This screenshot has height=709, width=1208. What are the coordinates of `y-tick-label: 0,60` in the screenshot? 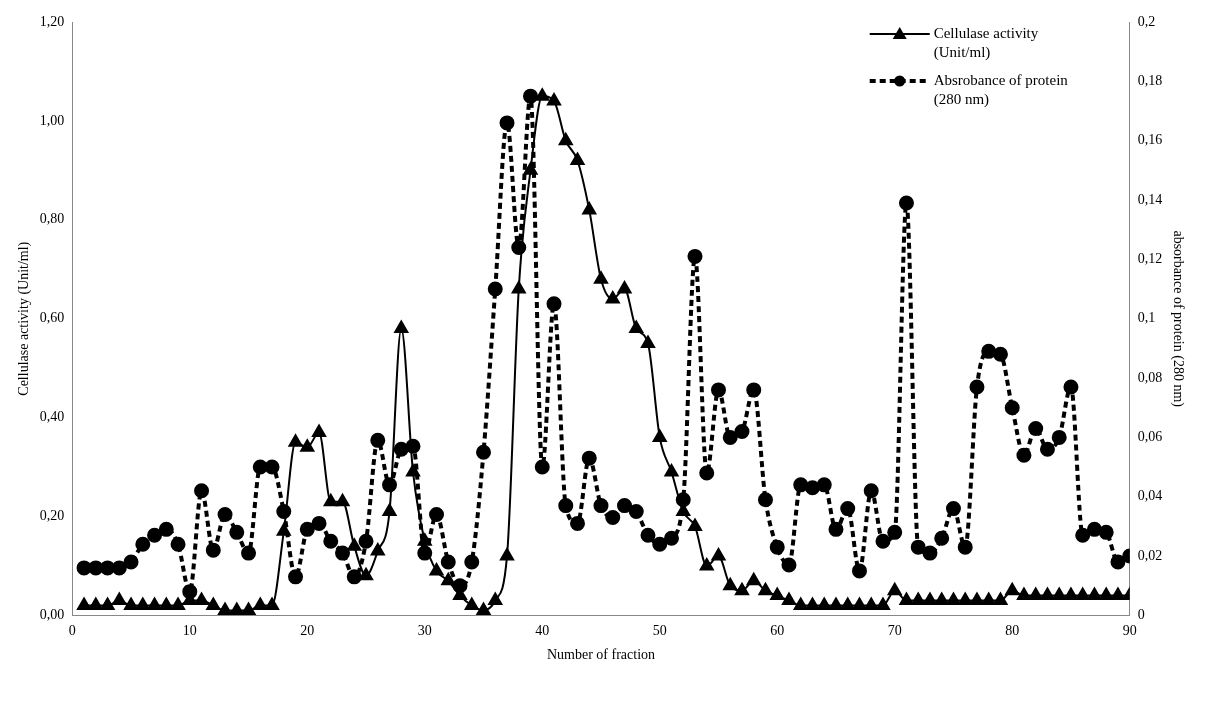 It's located at (52, 318).